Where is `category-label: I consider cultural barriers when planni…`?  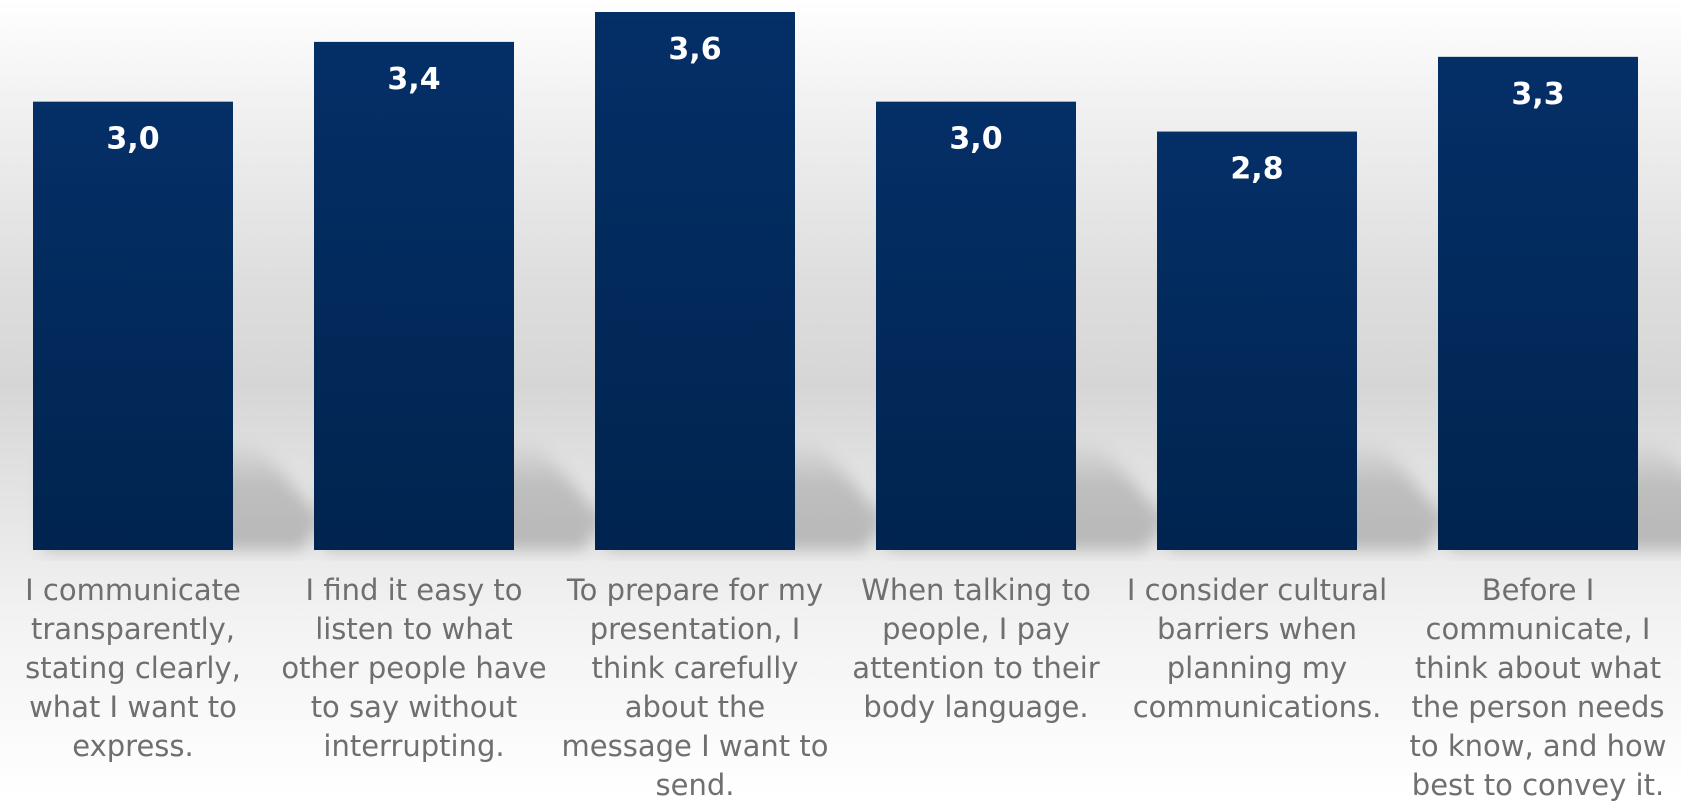 category-label: I consider cultural barriers when planni… is located at coordinates (1257, 648).